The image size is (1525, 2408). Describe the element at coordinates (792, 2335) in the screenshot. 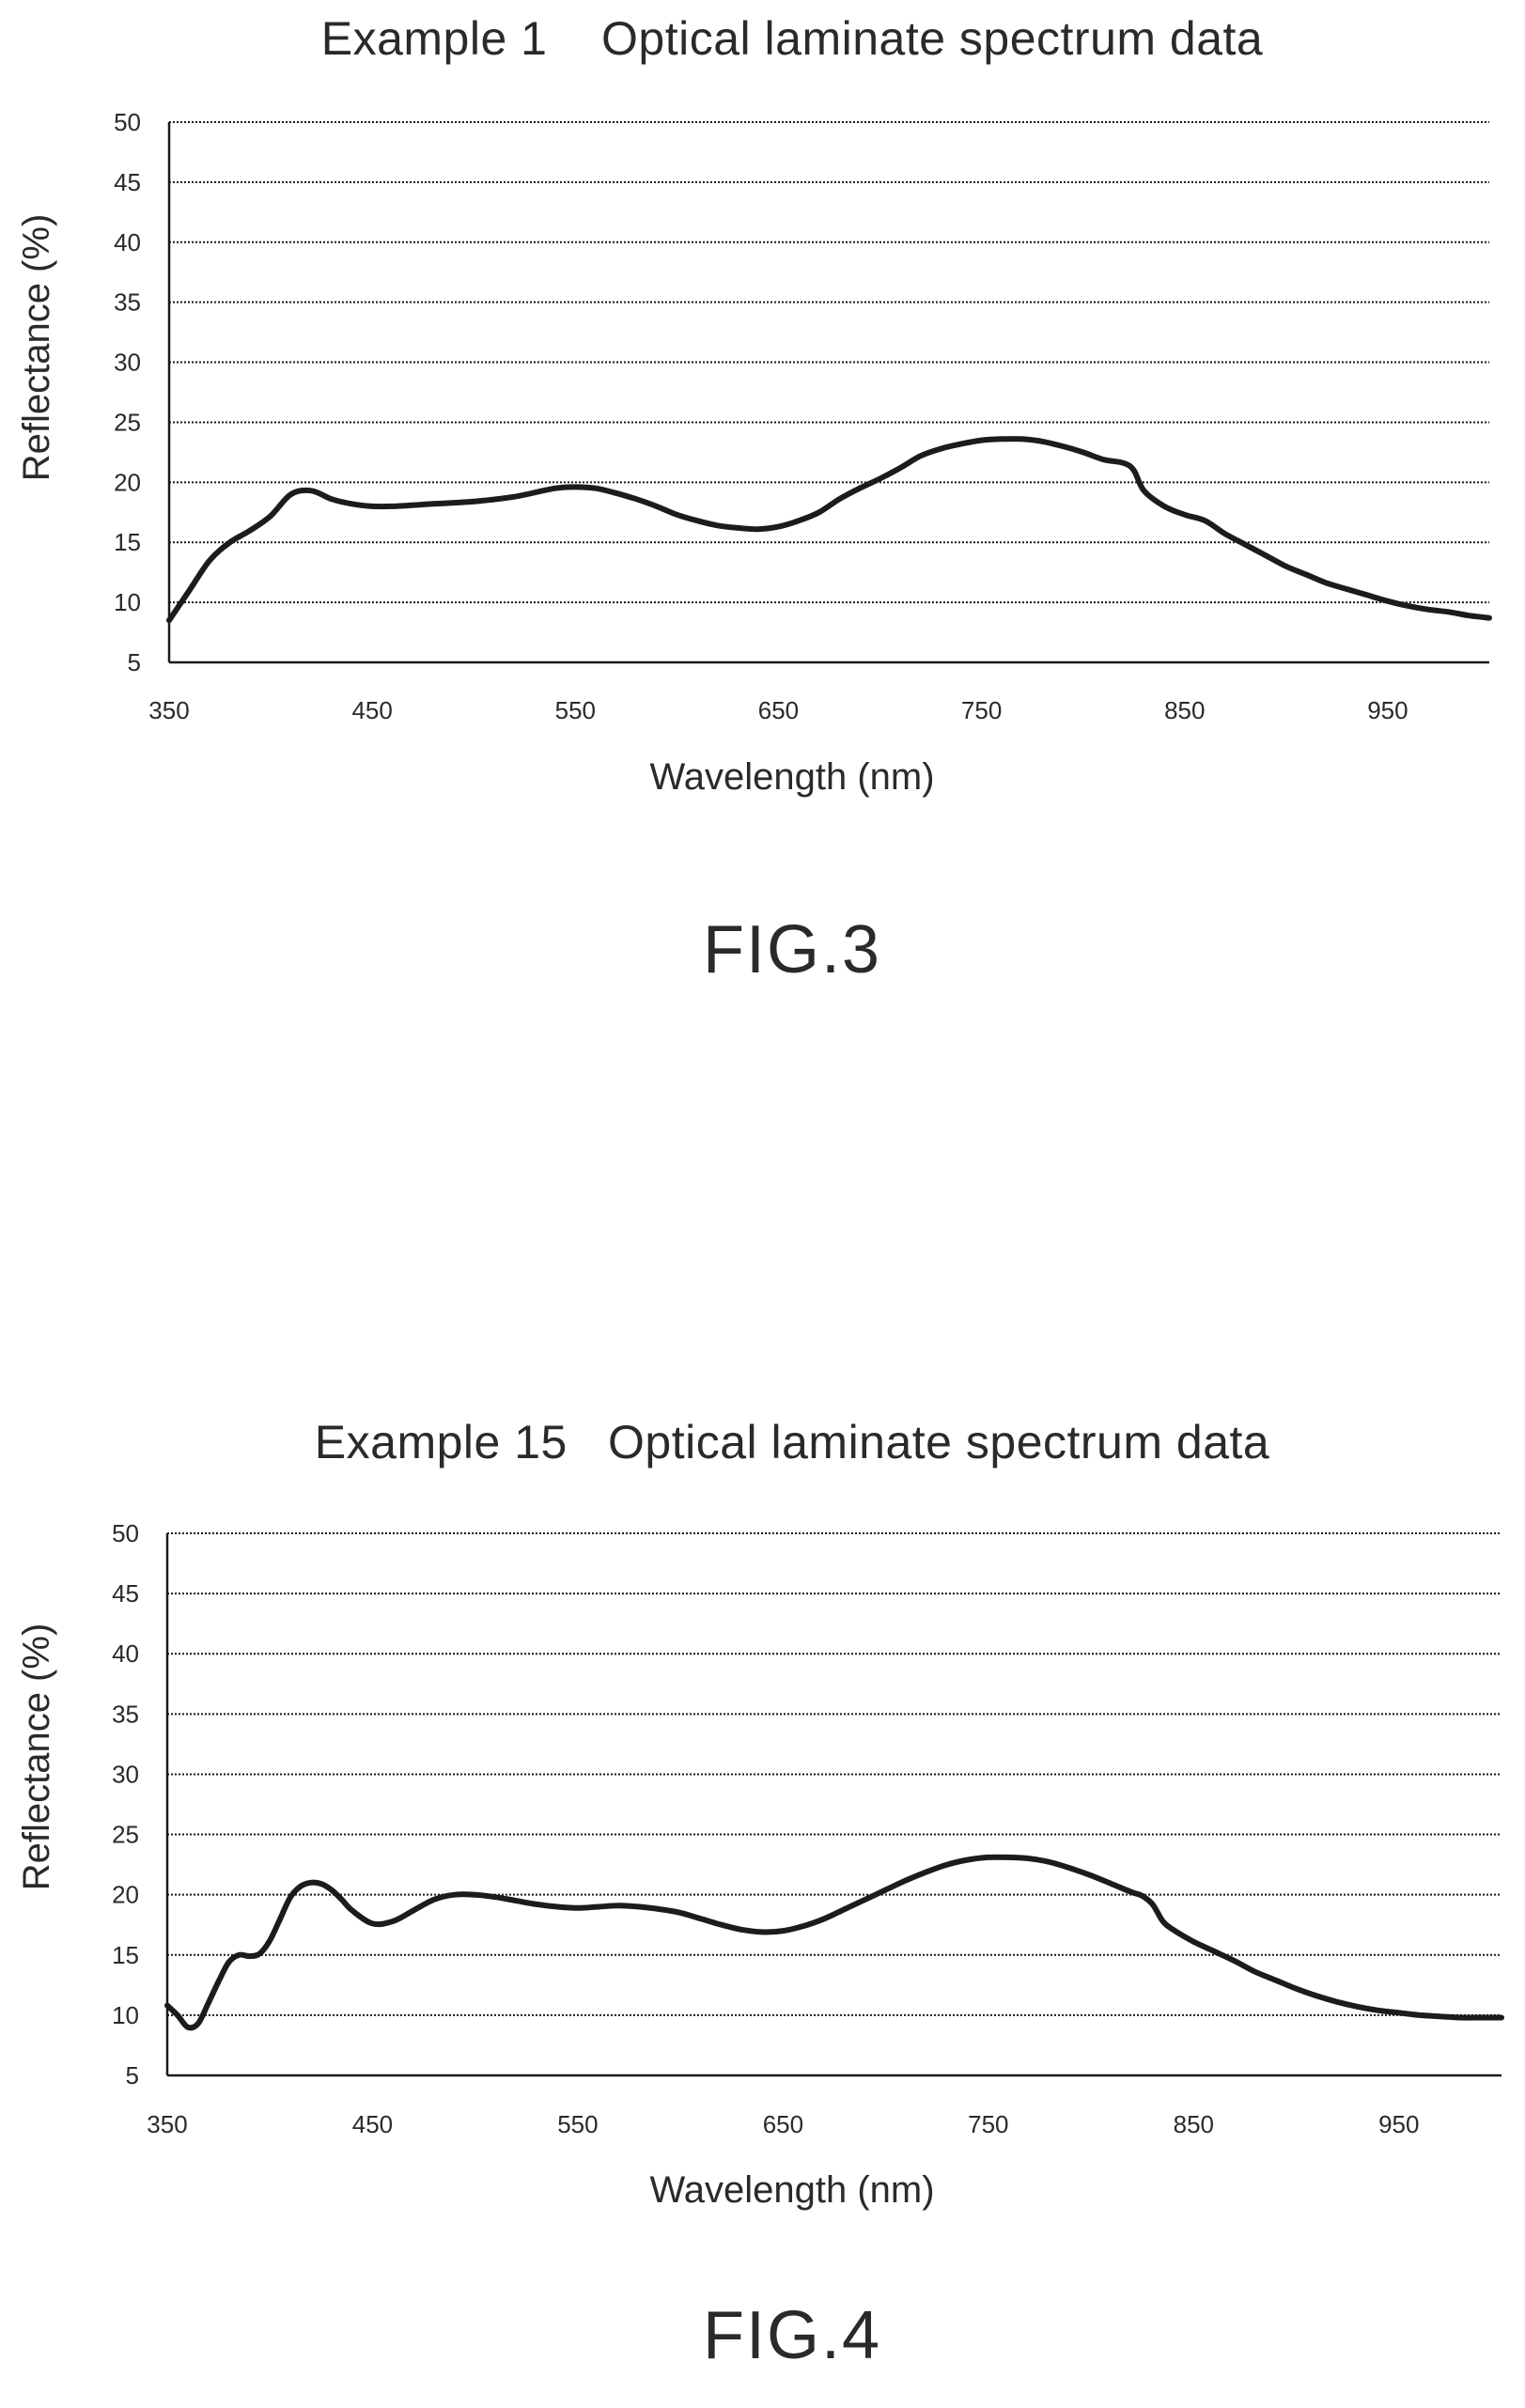

I see `figure-caption: FIG.4` at that location.